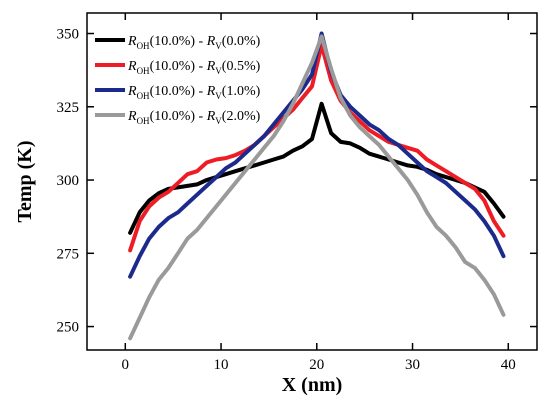 This screenshot has width=550, height=402. Describe the element at coordinates (68, 254) in the screenshot. I see `y-tick-label: 275` at that location.